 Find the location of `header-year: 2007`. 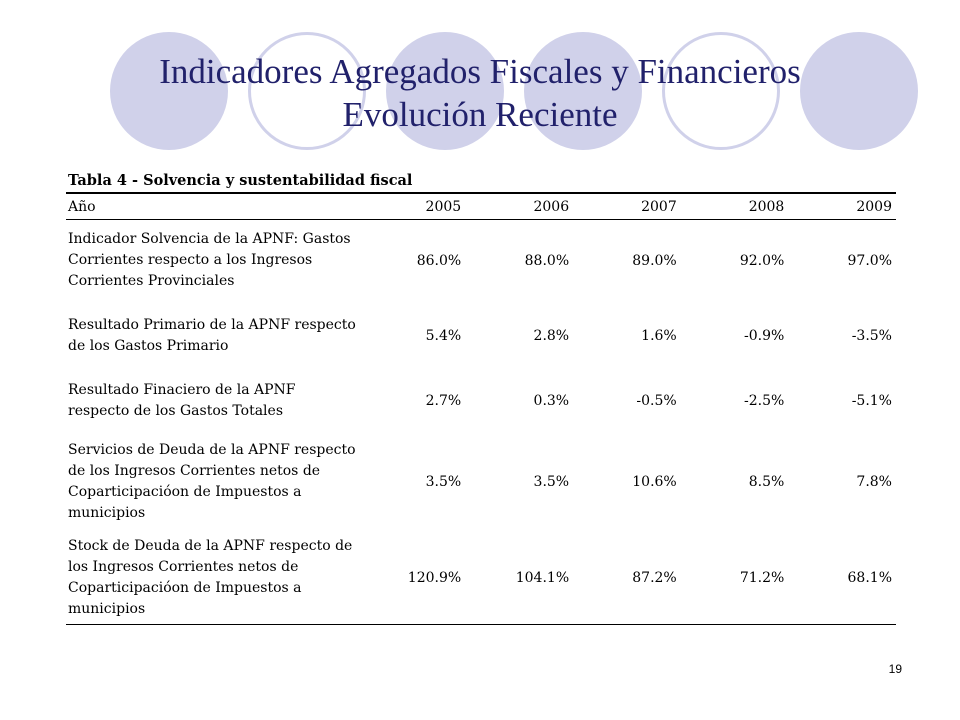

header-year: 2007 is located at coordinates (627, 207).